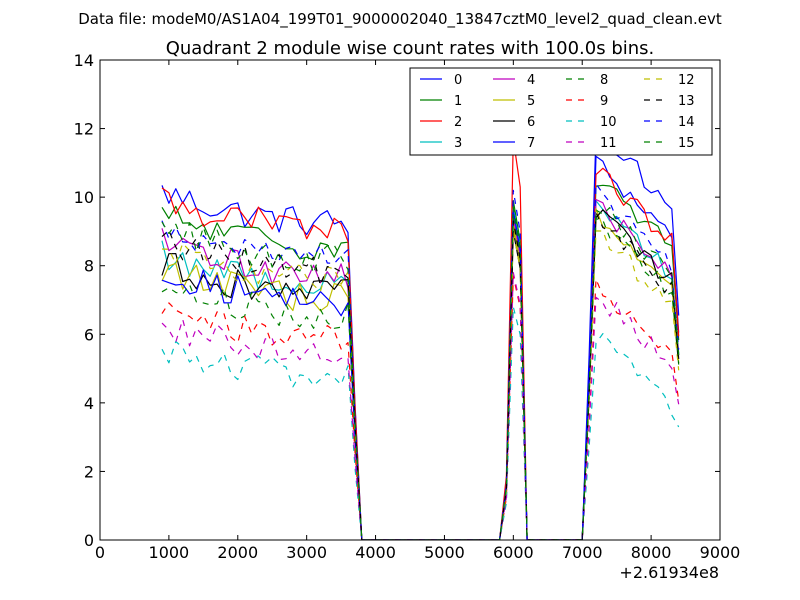  Describe the element at coordinates (608, 143) in the screenshot. I see `legend-label-11: 11` at that location.